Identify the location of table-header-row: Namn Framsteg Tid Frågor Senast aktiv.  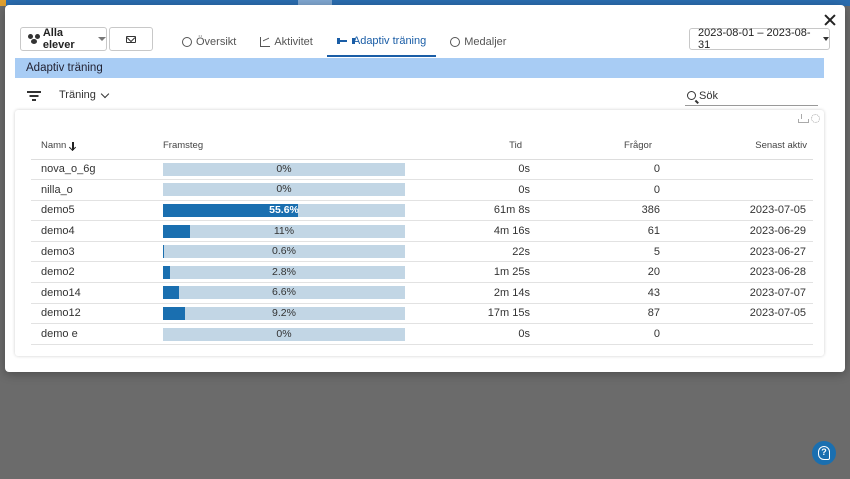
(422, 146).